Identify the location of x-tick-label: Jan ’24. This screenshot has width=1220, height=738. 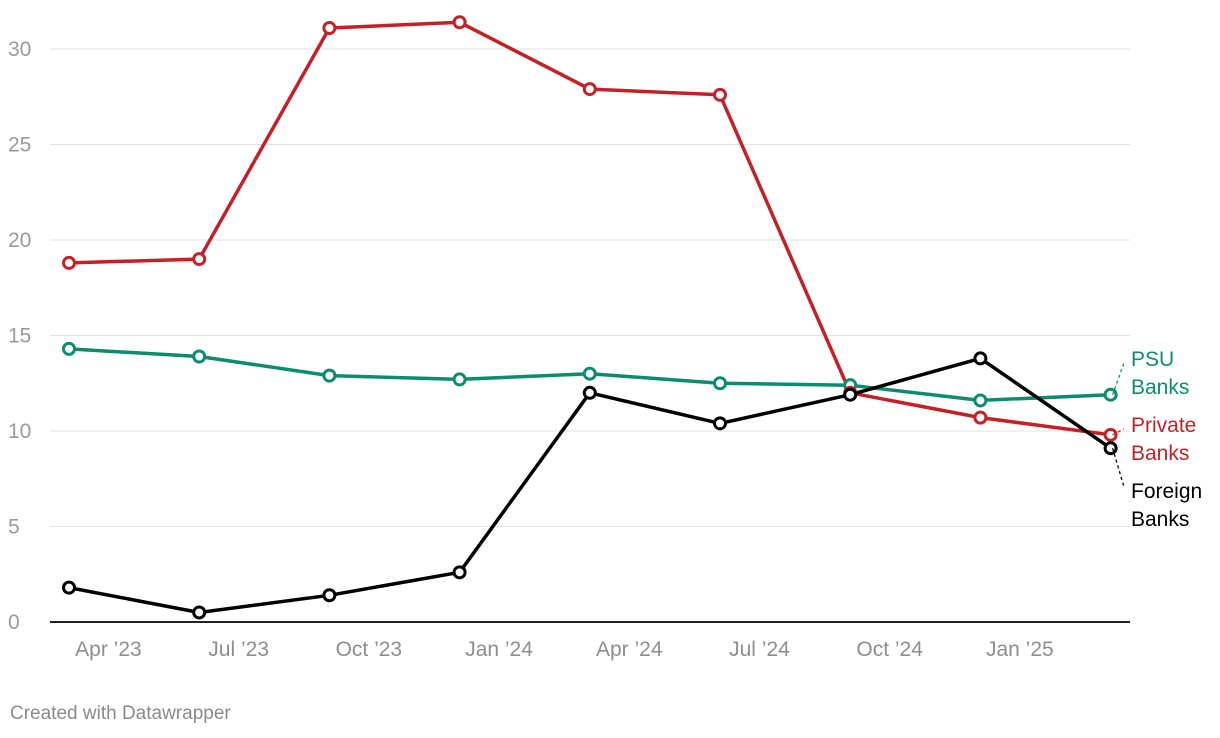
(499, 649).